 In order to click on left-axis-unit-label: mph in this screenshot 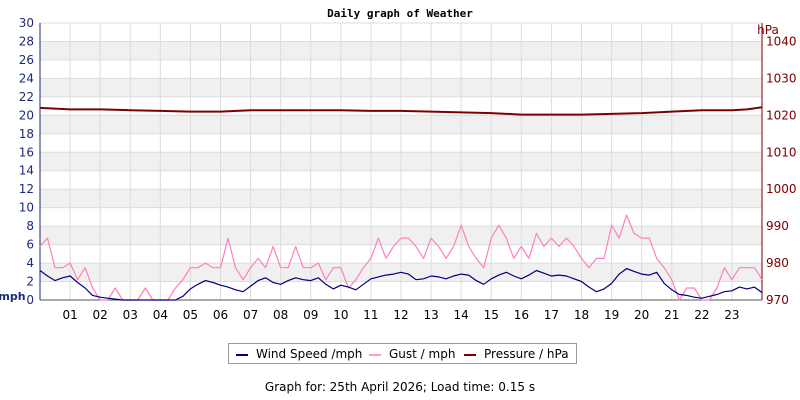, I will do `click(13, 296)`.